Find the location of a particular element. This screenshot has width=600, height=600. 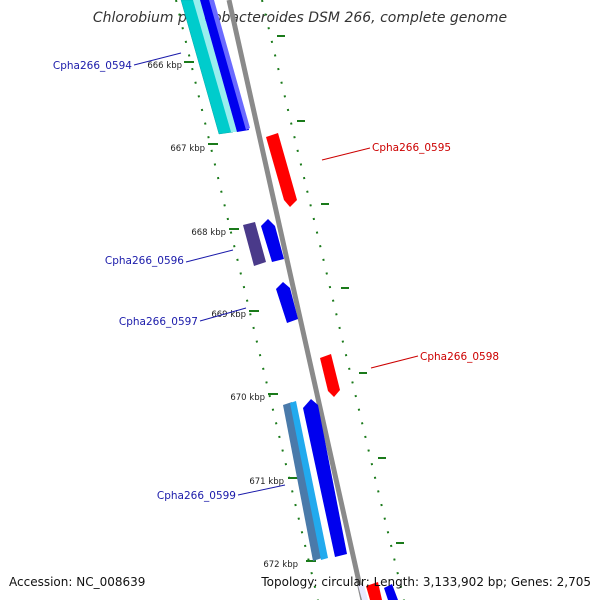

gene-arrow-light-cyan is located at coordinates (215, 66).